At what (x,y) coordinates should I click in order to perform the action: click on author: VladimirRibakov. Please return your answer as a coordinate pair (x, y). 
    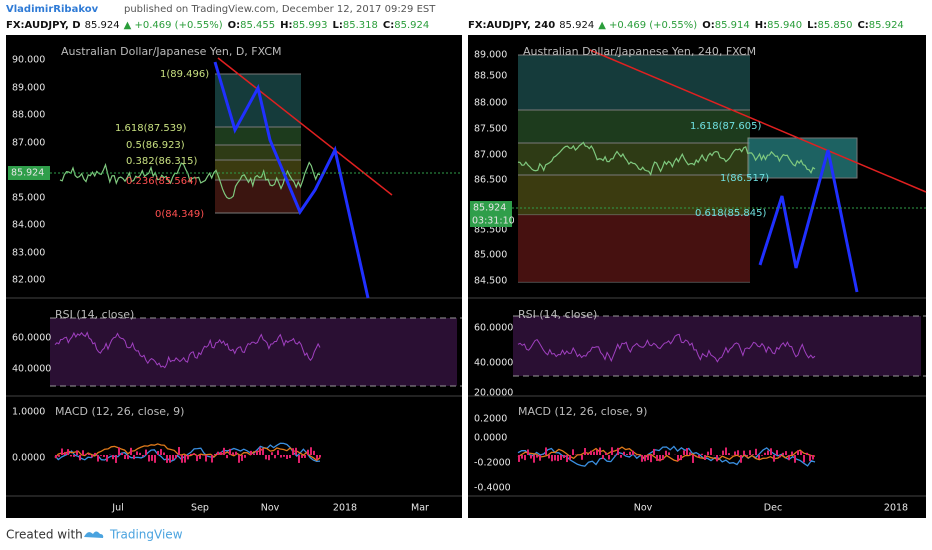
    Looking at the image, I should click on (52, 9).